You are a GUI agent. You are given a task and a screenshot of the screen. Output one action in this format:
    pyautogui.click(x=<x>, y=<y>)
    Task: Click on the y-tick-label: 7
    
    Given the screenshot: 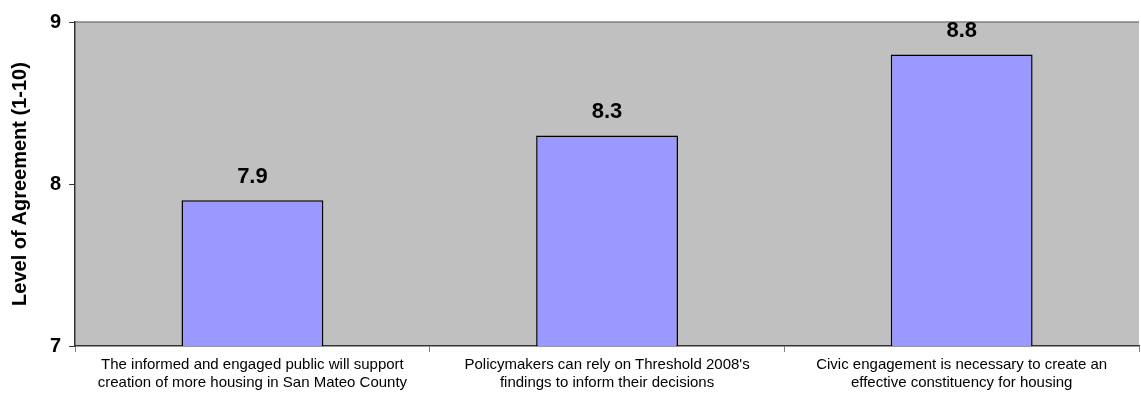 What is the action you would take?
    pyautogui.click(x=56, y=344)
    